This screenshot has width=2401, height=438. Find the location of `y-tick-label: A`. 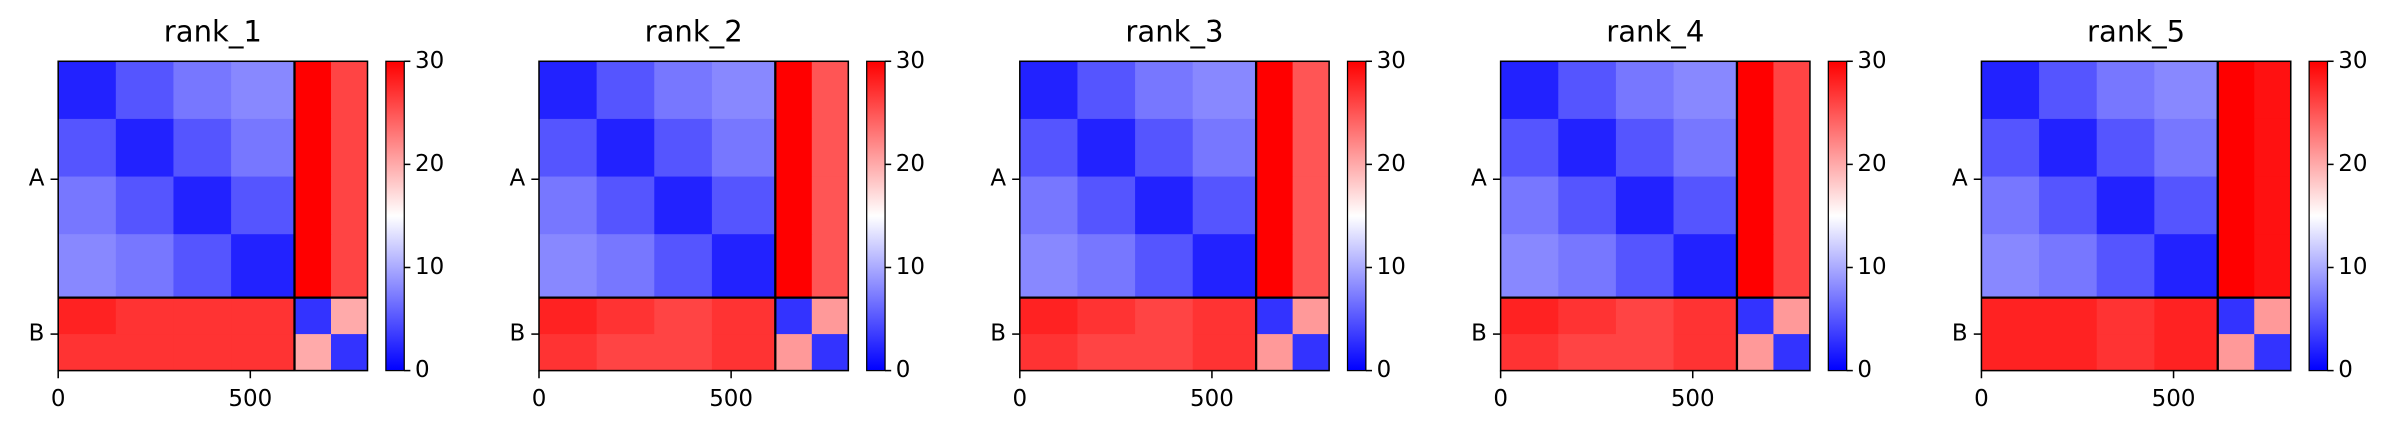

y-tick-label: A is located at coordinates (37, 179).